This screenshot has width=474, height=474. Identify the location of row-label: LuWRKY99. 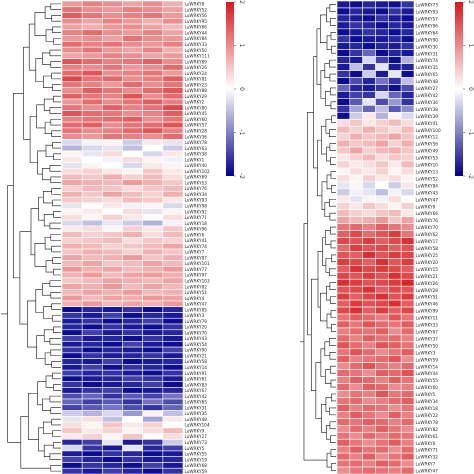
(427, 311).